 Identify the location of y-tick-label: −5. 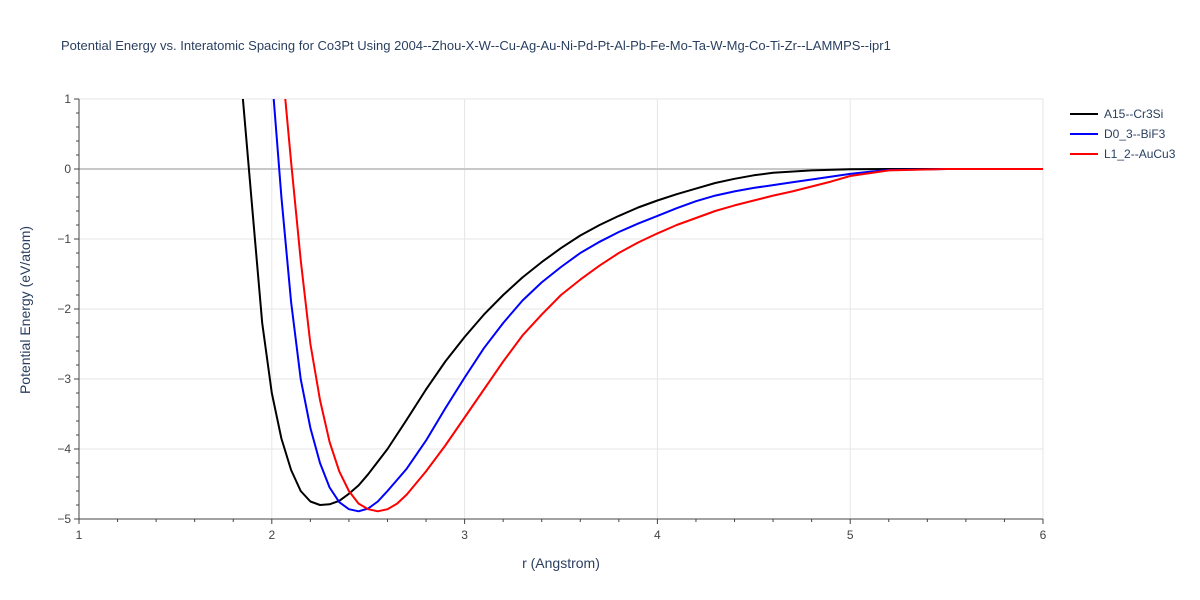
(64, 519).